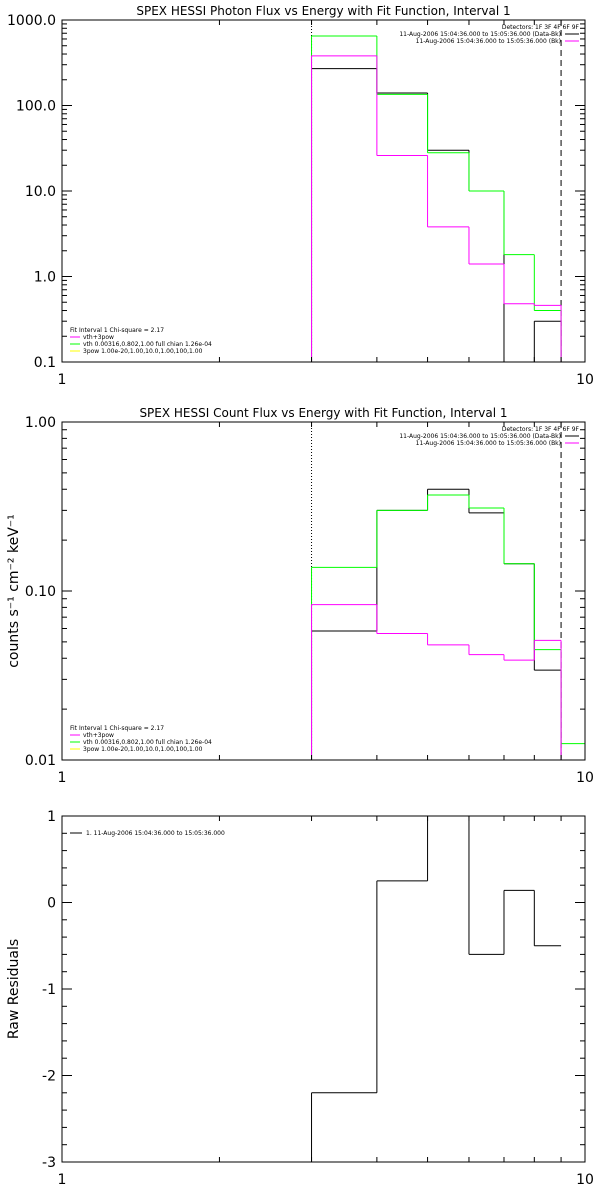 This screenshot has height=1200, width=600. Describe the element at coordinates (49, 1077) in the screenshot. I see `y-tick-label: -2` at that location.